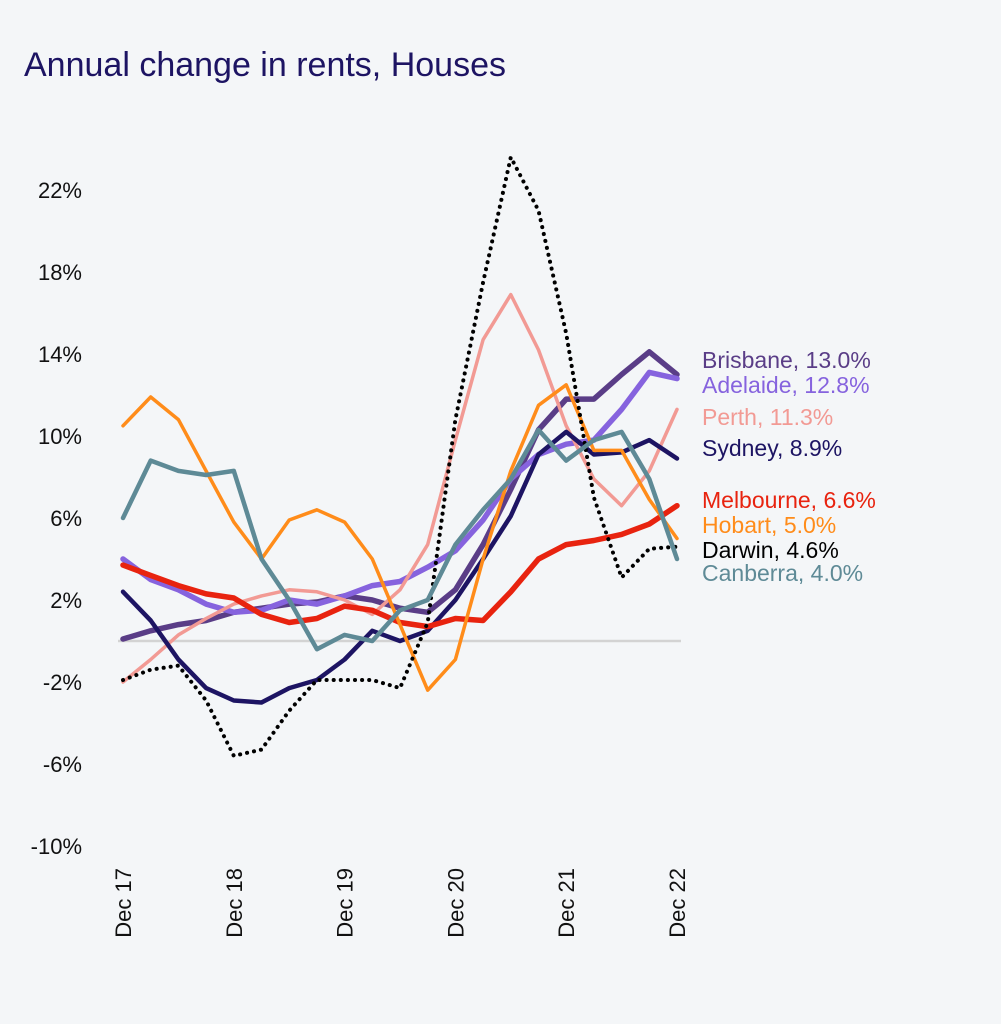  I want to click on y-tick-label: 10%, so click(60, 436).